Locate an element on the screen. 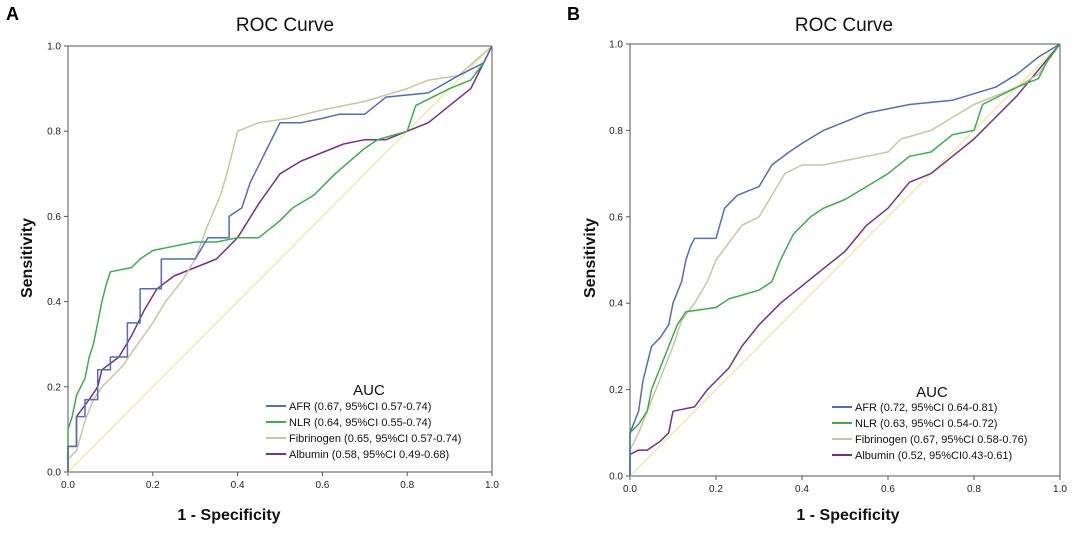 The width and height of the screenshot is (1084, 542). panel-b-x-tick-label: 0.4 is located at coordinates (802, 489).